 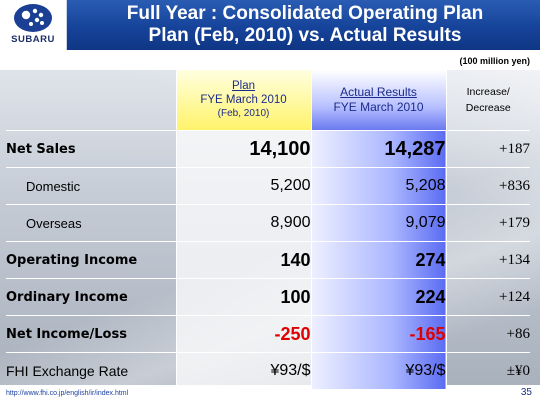 I want to click on plan-cell: 8,900, so click(x=243, y=223).